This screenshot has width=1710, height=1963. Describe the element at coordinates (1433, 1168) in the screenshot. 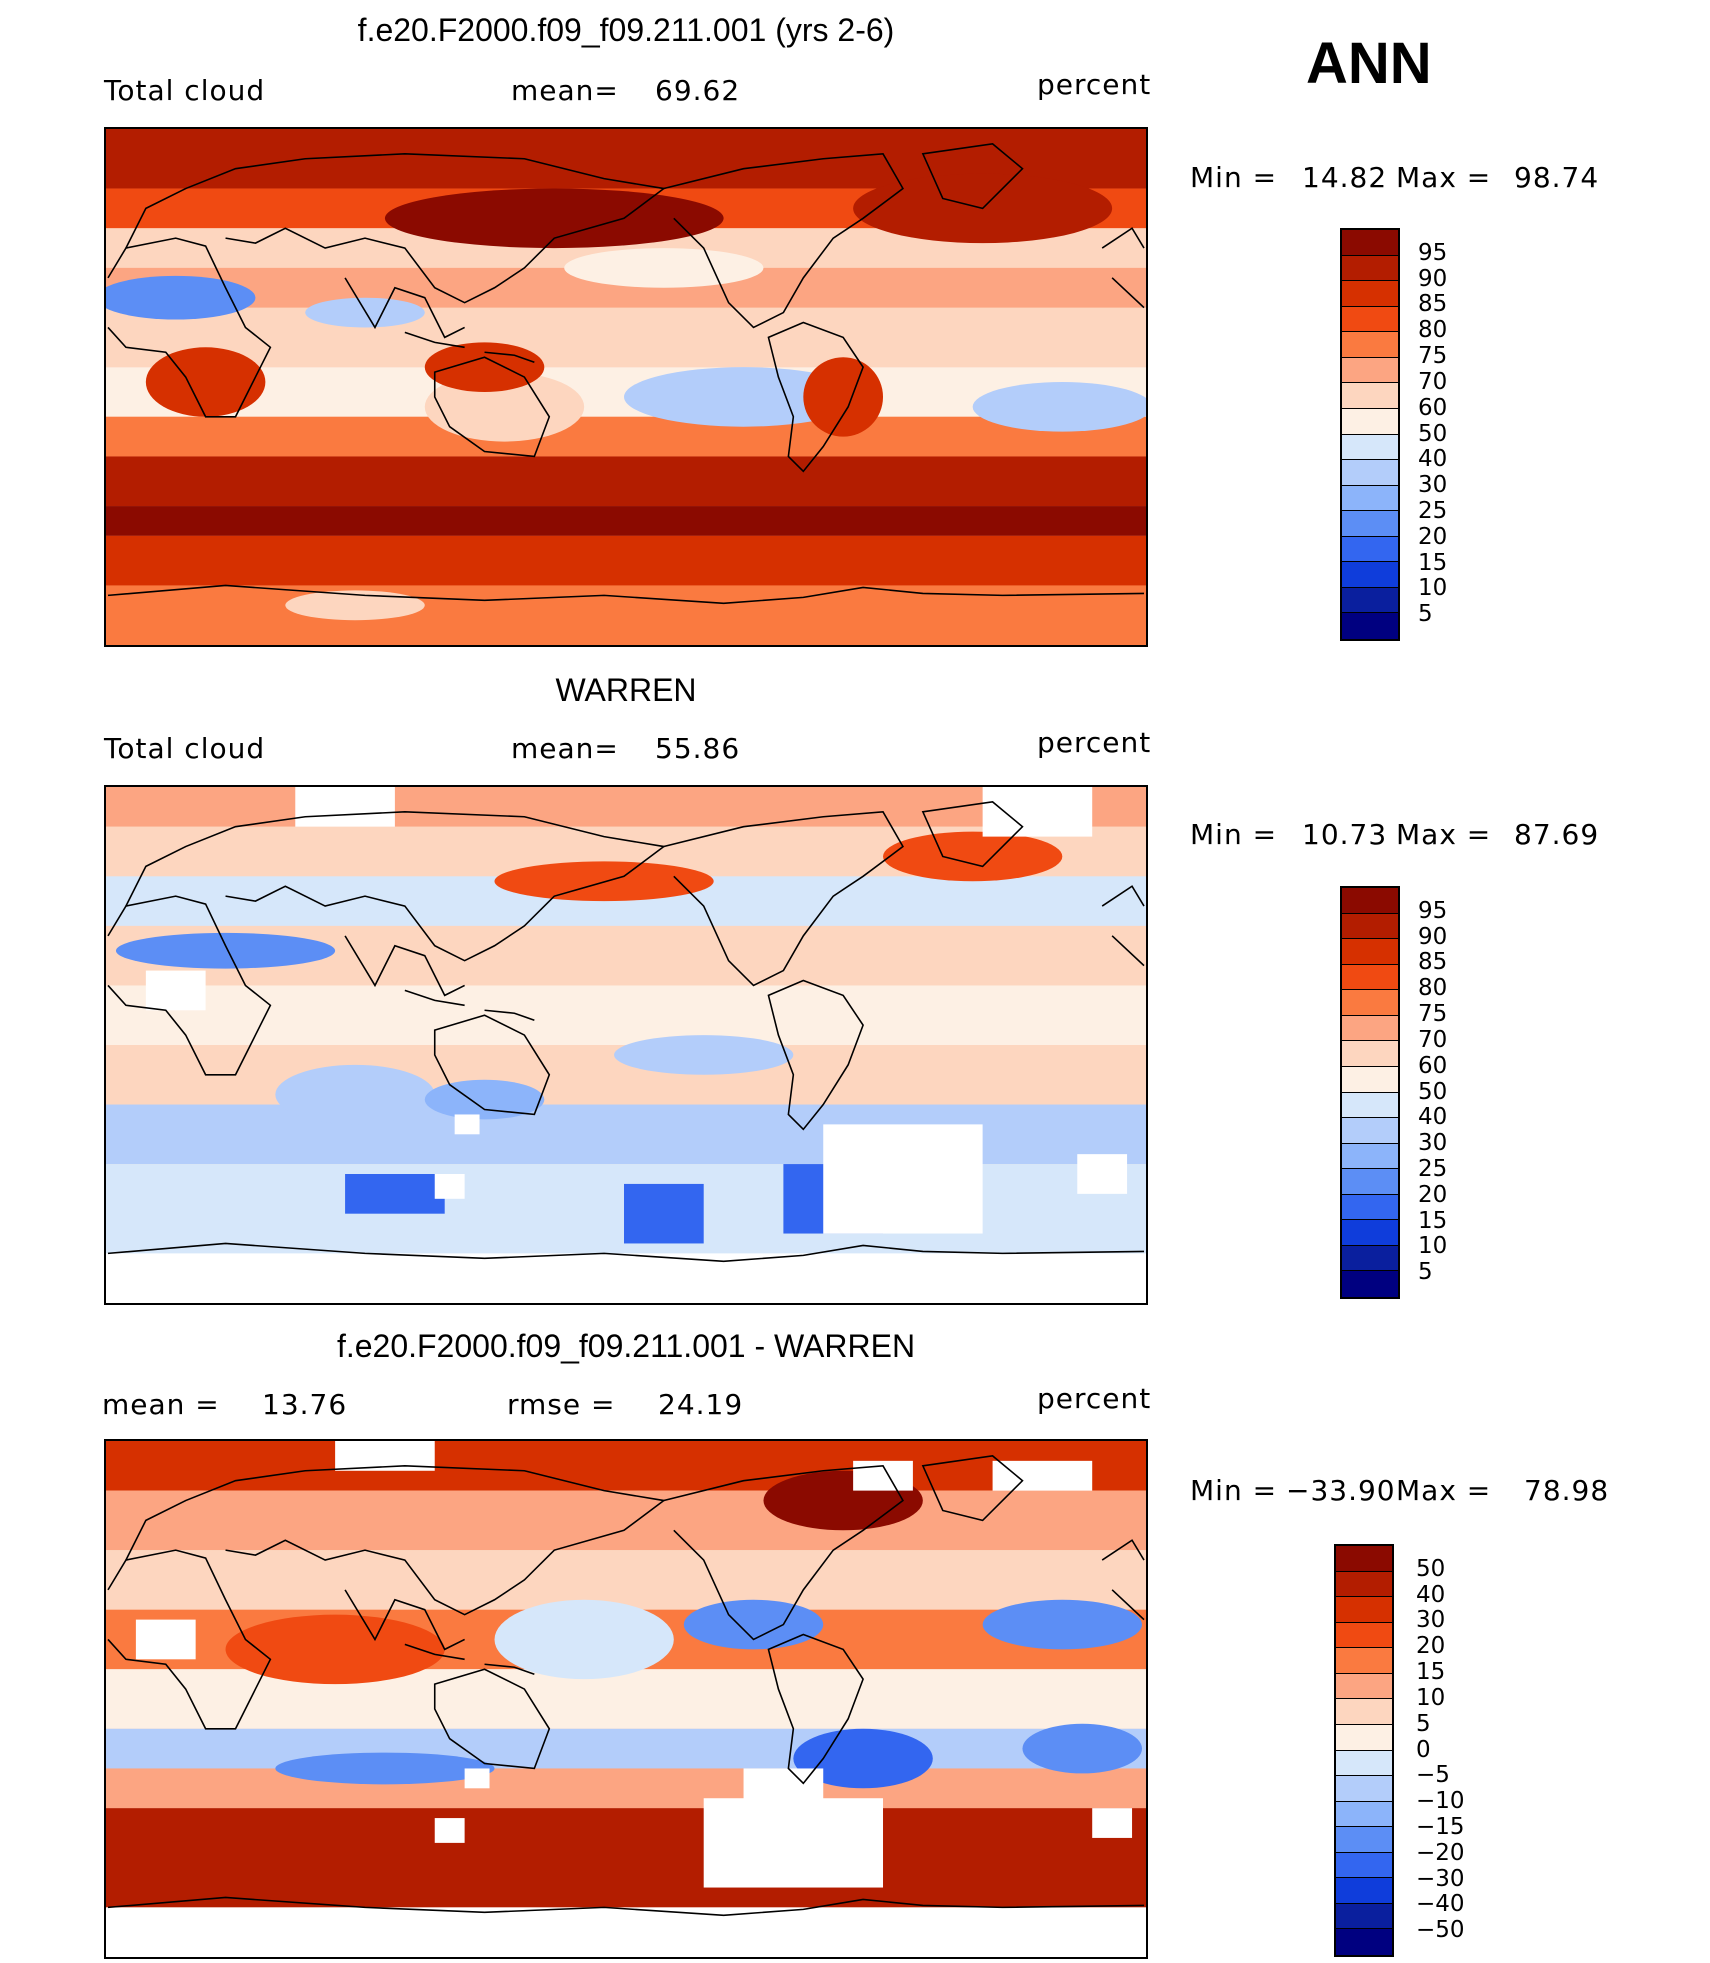

I see `colorbar-tick-label: 25` at that location.